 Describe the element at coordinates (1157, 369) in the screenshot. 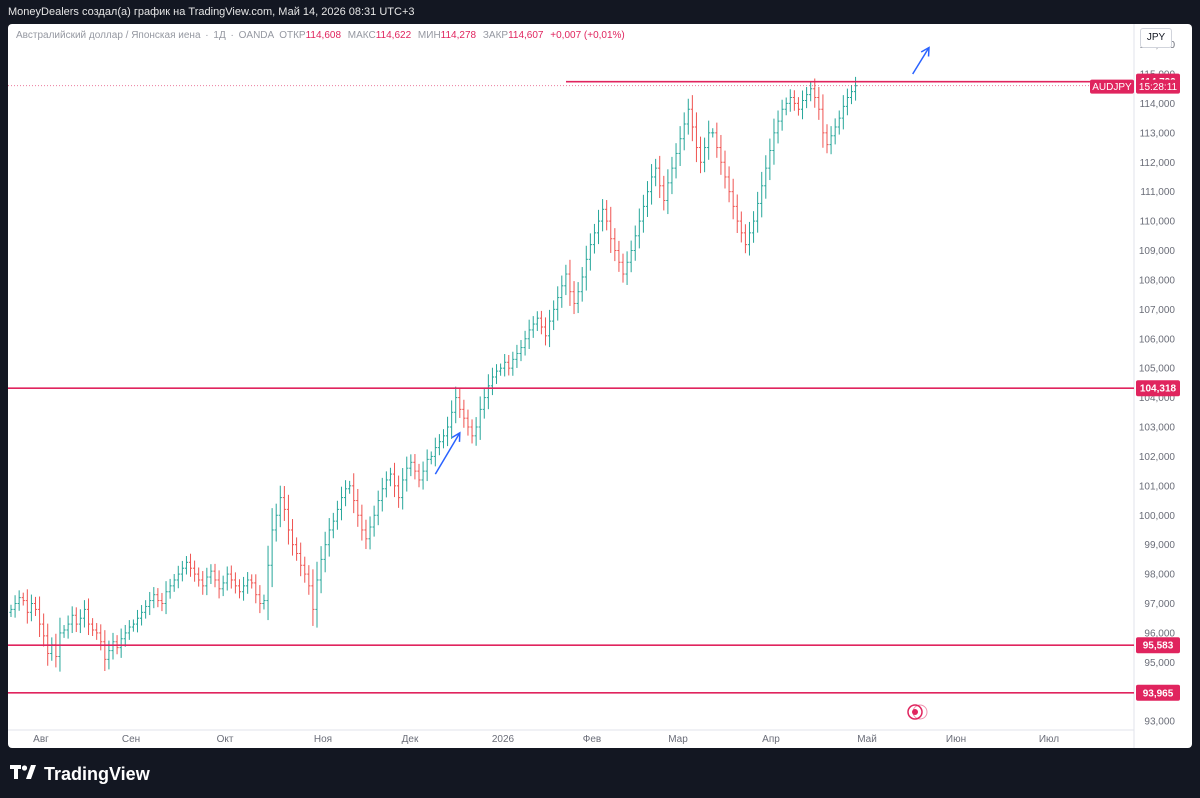

I see `y-tick-label: 105,000` at that location.